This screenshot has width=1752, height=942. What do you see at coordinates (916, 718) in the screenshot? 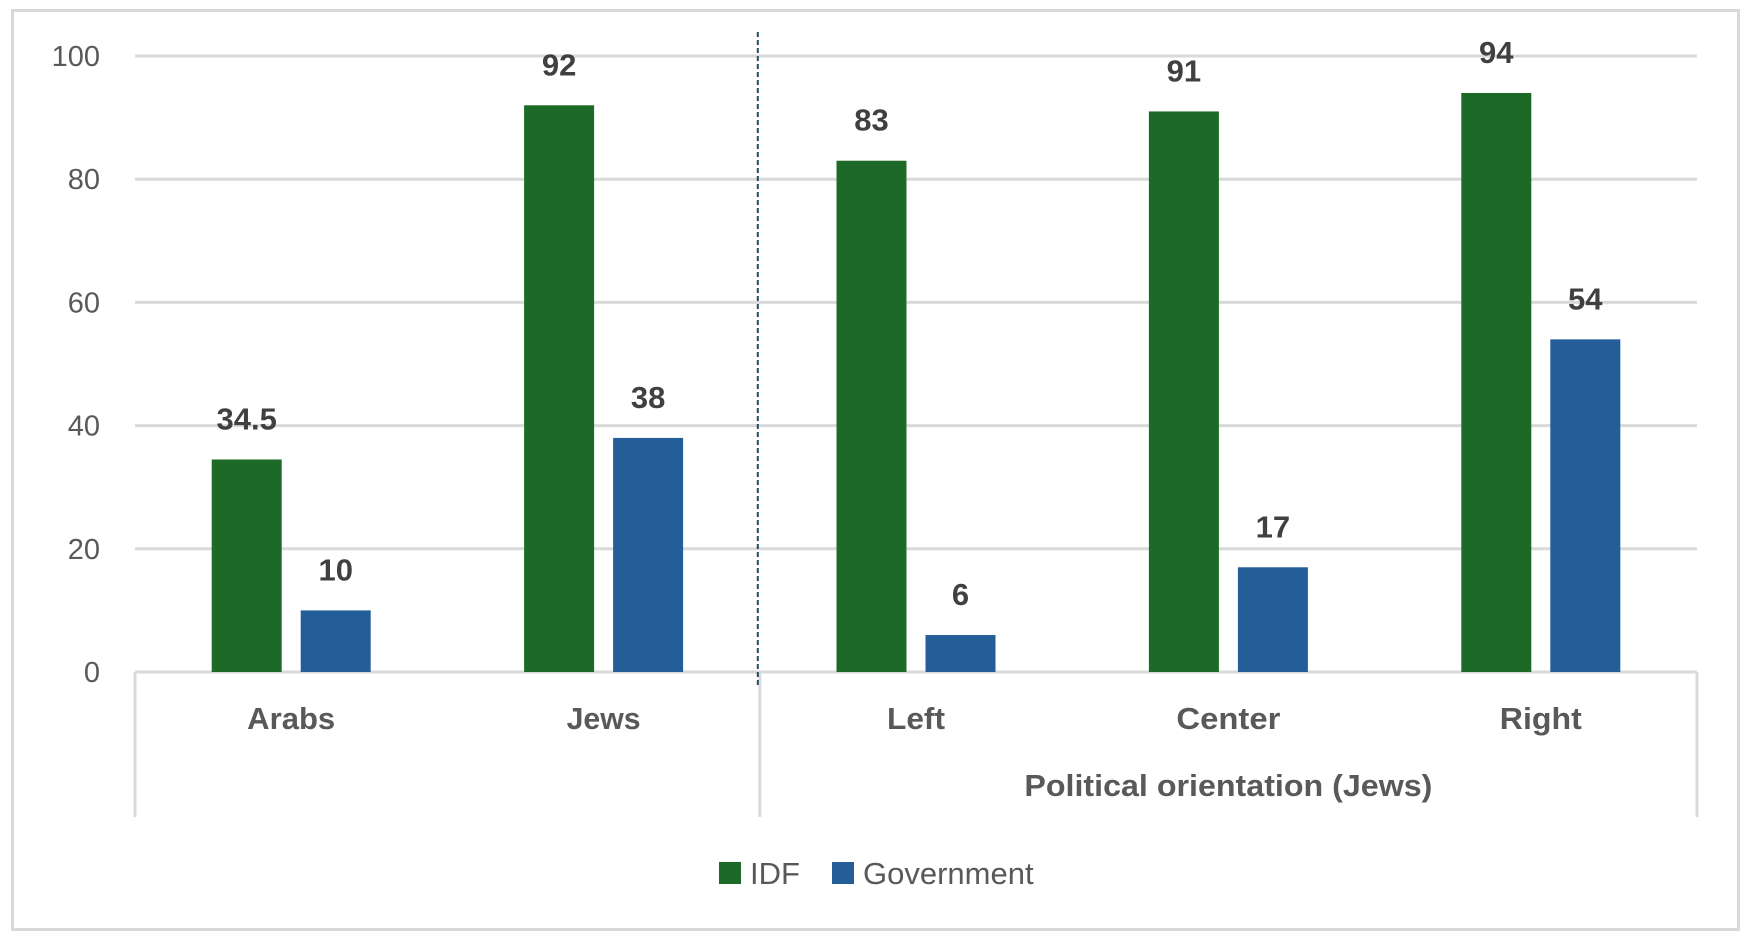
I see `category-label: Left` at bounding box center [916, 718].